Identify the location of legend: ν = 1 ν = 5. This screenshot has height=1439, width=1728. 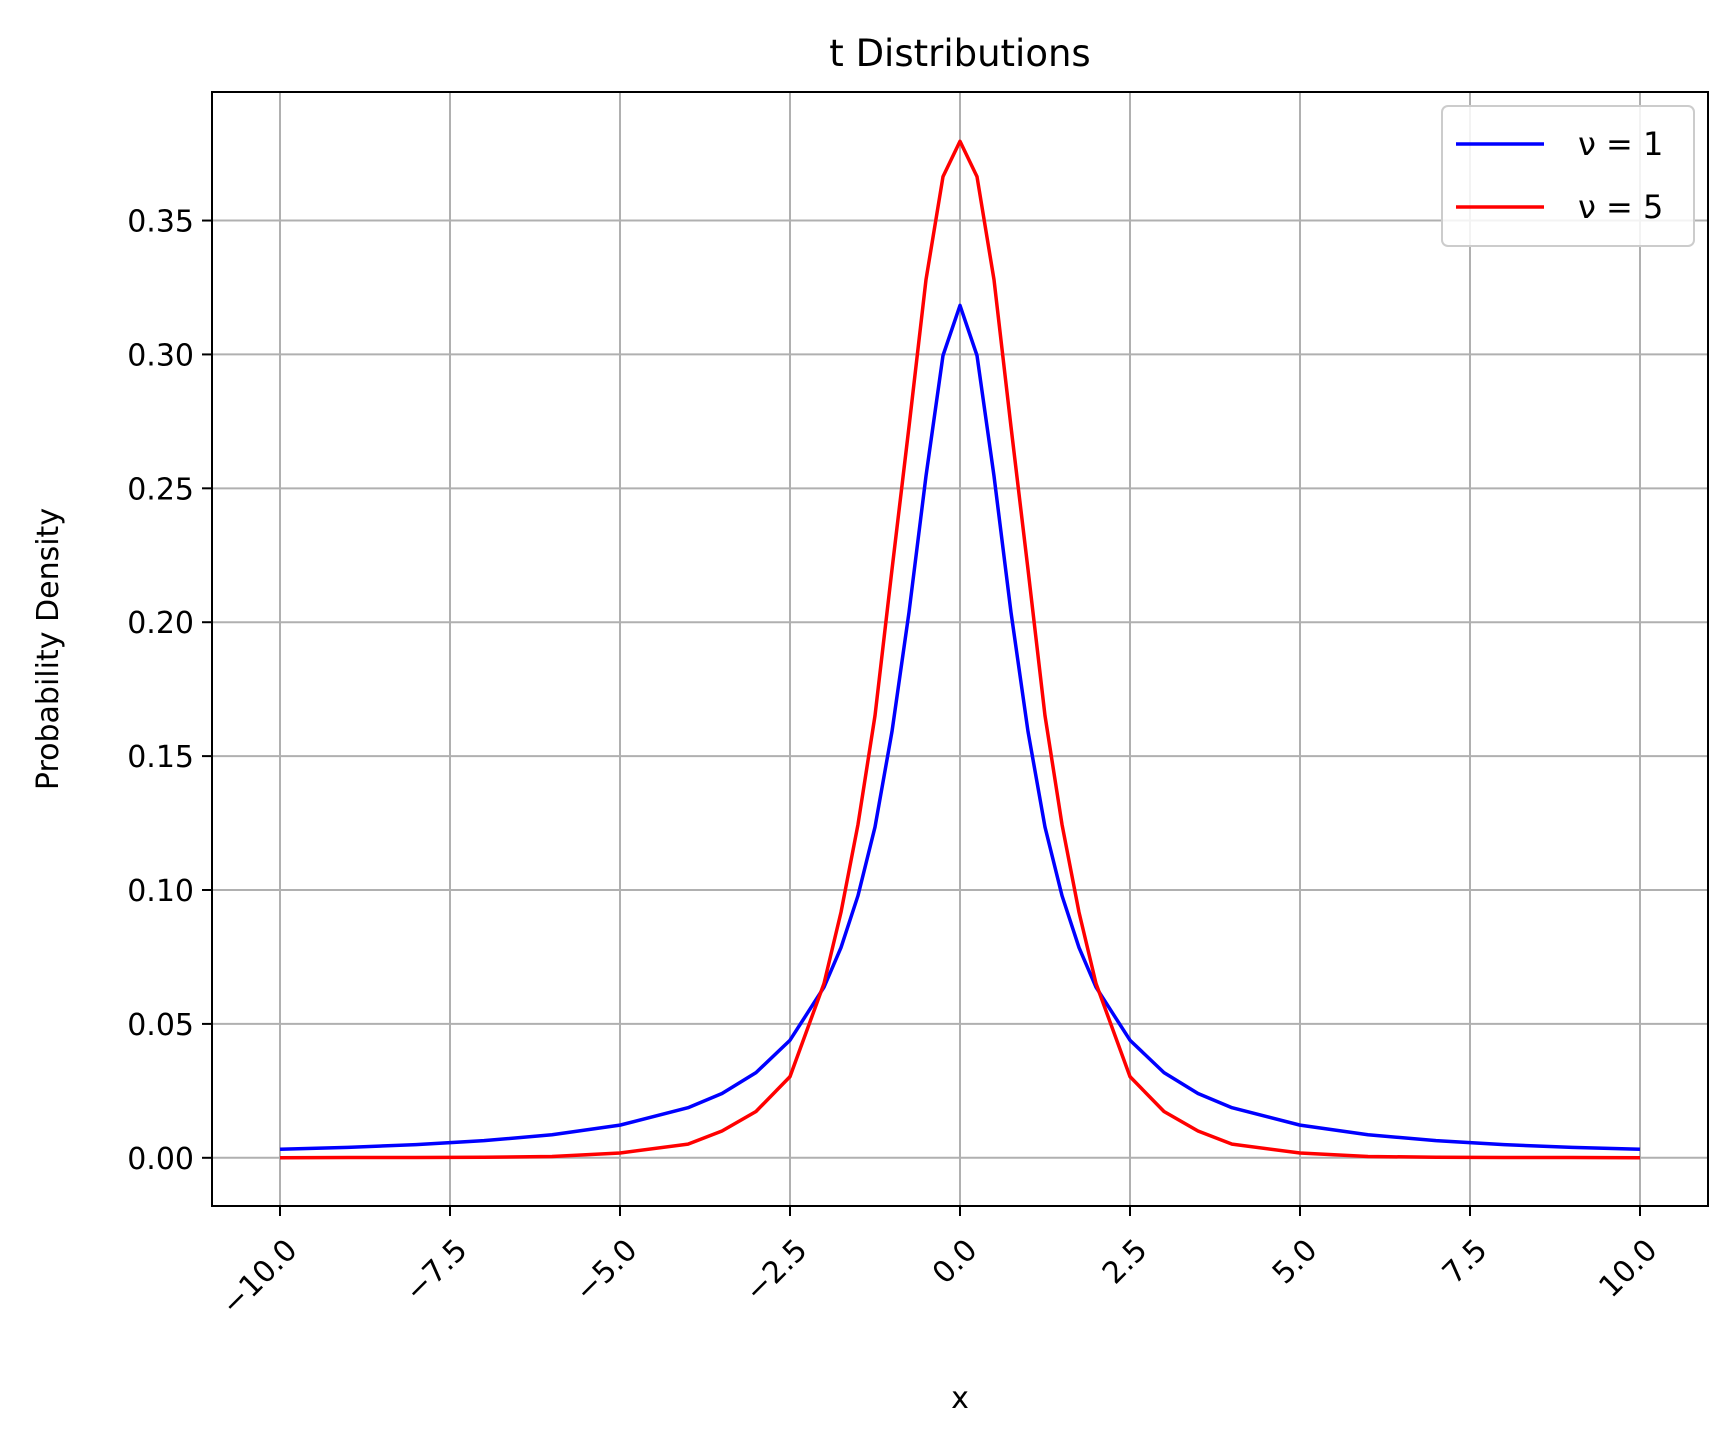
(1568, 176).